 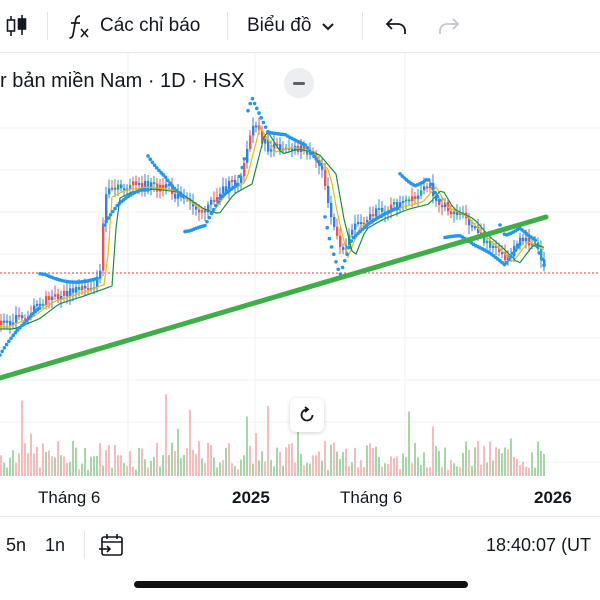 I want to click on undo-button, so click(x=396, y=26).